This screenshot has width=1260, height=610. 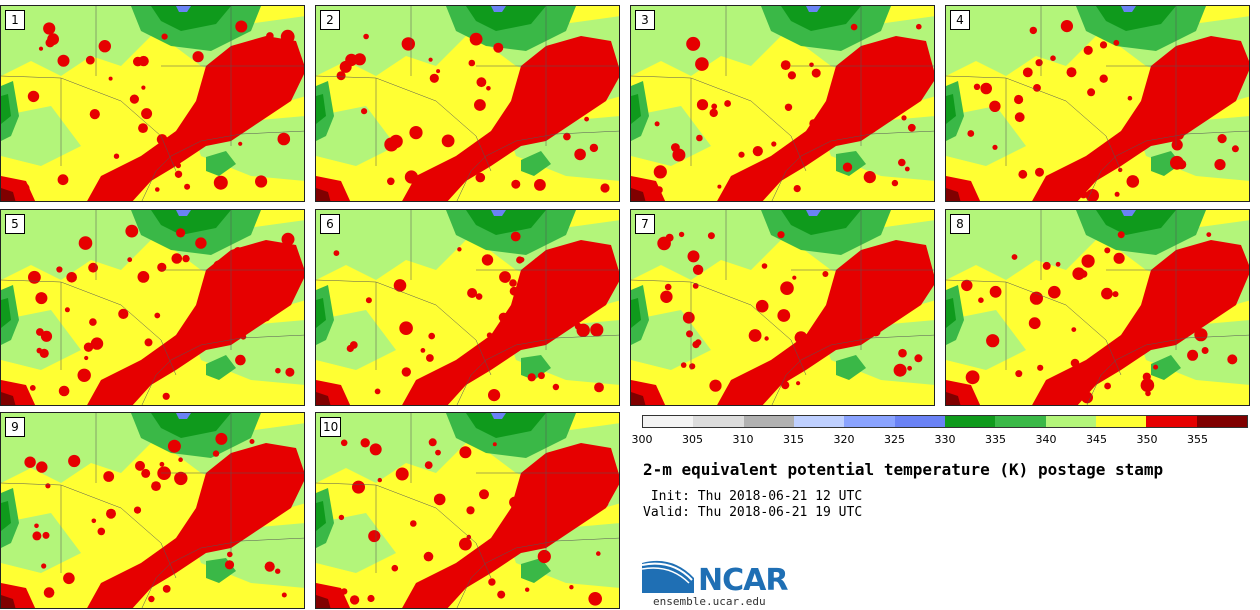 What do you see at coordinates (709, 601) in the screenshot?
I see `site-url: ensemble.ucar.edu` at bounding box center [709, 601].